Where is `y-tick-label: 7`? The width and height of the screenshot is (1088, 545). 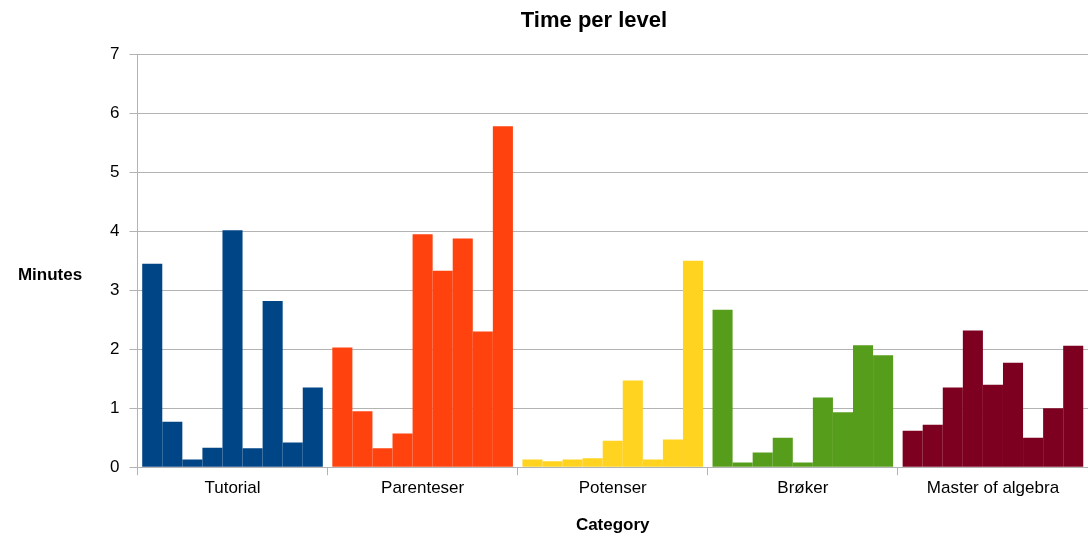 y-tick-label: 7 is located at coordinates (114, 54).